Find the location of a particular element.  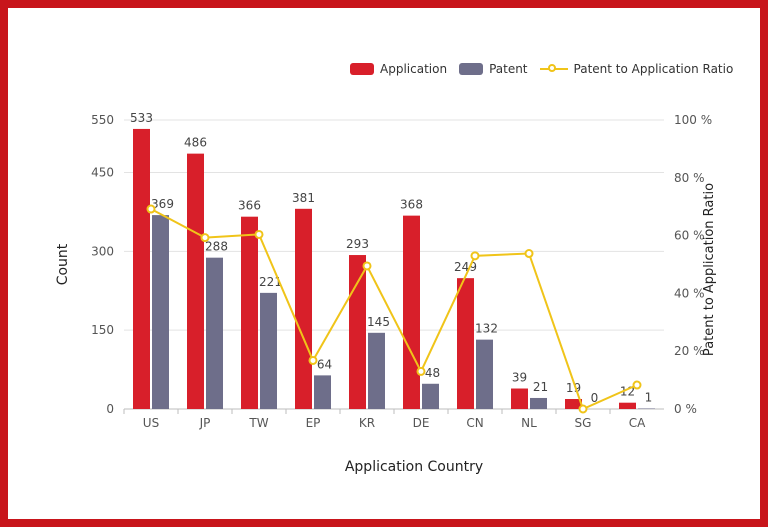

data-label-patent: 1 is located at coordinates (649, 397).